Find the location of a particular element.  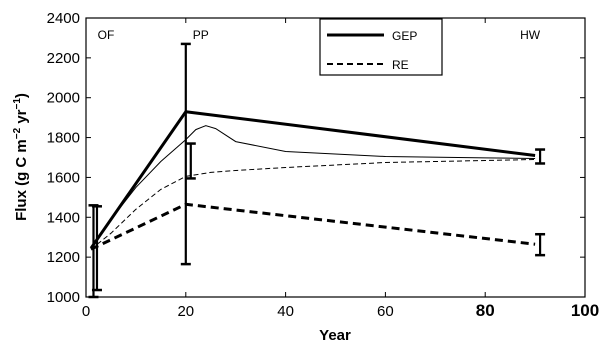

x-tick-label: 0 is located at coordinates (86, 311).